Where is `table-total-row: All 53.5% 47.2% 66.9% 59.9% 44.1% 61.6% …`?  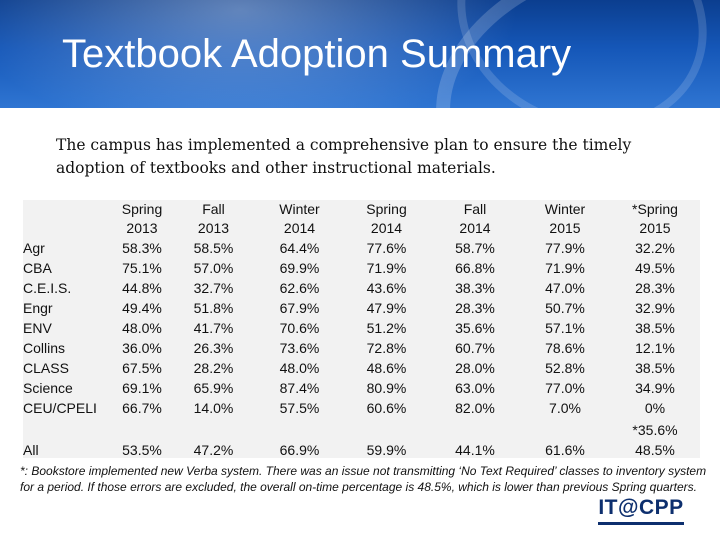 table-total-row: All 53.5% 47.2% 66.9% 59.9% 44.1% 61.6% … is located at coordinates (361, 439).